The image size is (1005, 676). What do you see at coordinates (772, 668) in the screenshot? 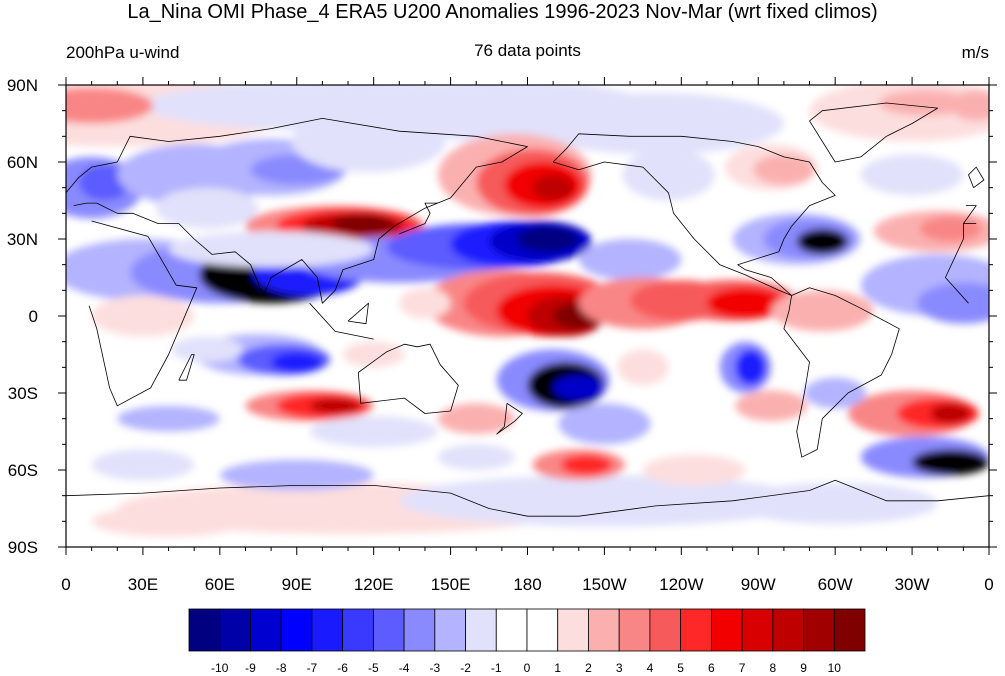
I see `colorbar-label: 8` at bounding box center [772, 668].